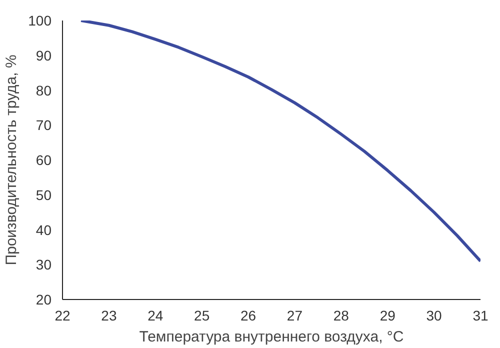 The height and width of the screenshot is (348, 500). Describe the element at coordinates (44, 300) in the screenshot. I see `y-tick-label: 20` at that location.